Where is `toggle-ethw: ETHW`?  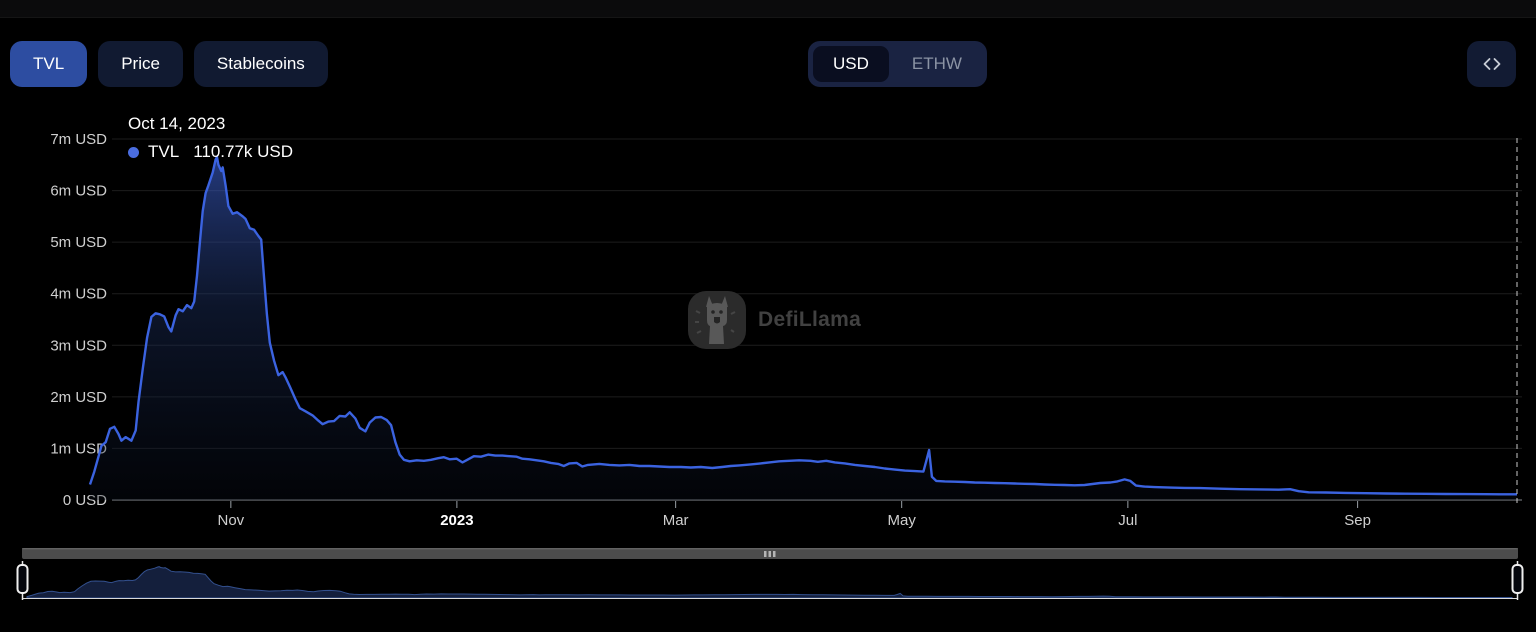
toggle-ethw: ETHW is located at coordinates (937, 64).